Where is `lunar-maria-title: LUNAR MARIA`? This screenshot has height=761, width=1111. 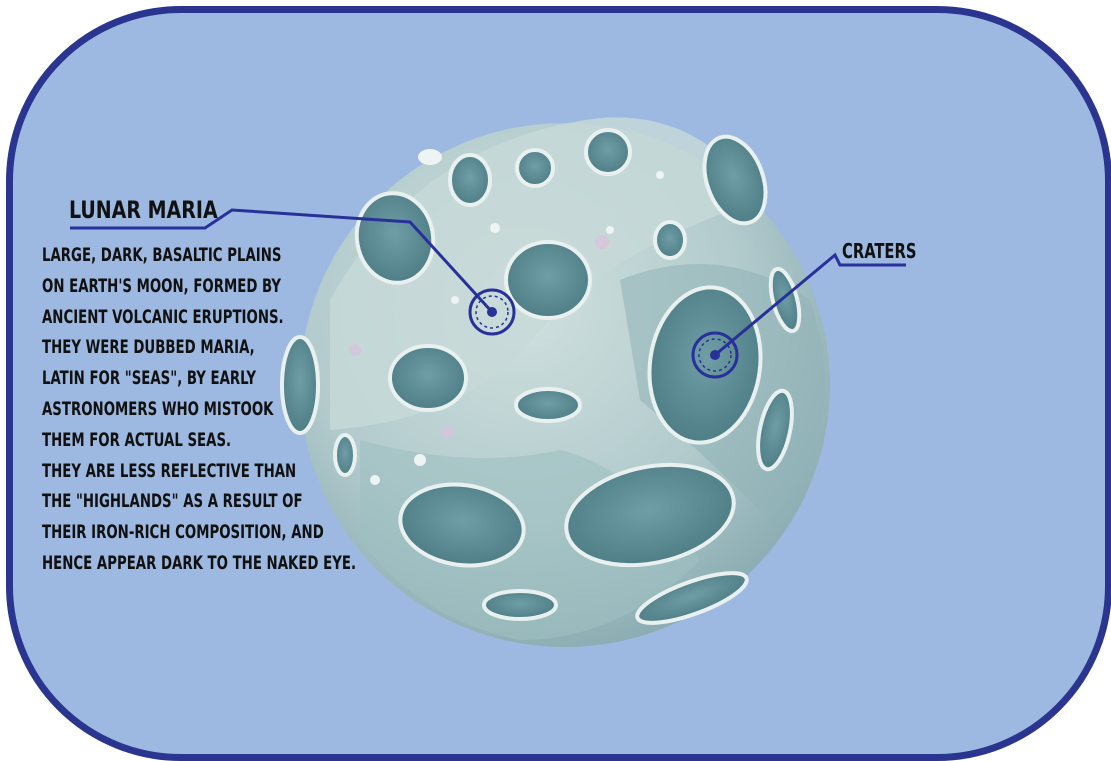 lunar-maria-title: LUNAR MARIA is located at coordinates (143, 210).